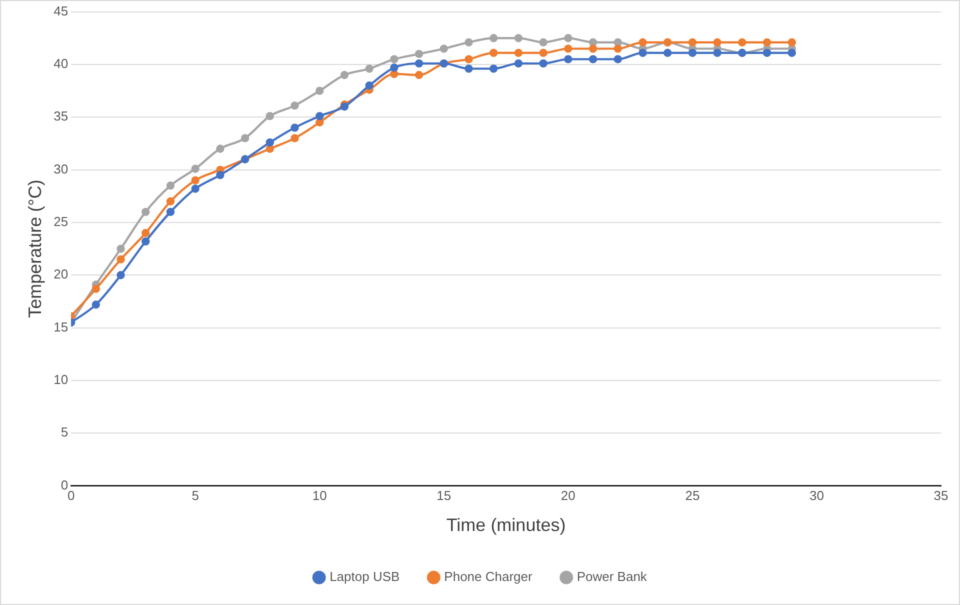 The image size is (960, 605). What do you see at coordinates (64, 484) in the screenshot?
I see `y-tick-label: 0` at bounding box center [64, 484].